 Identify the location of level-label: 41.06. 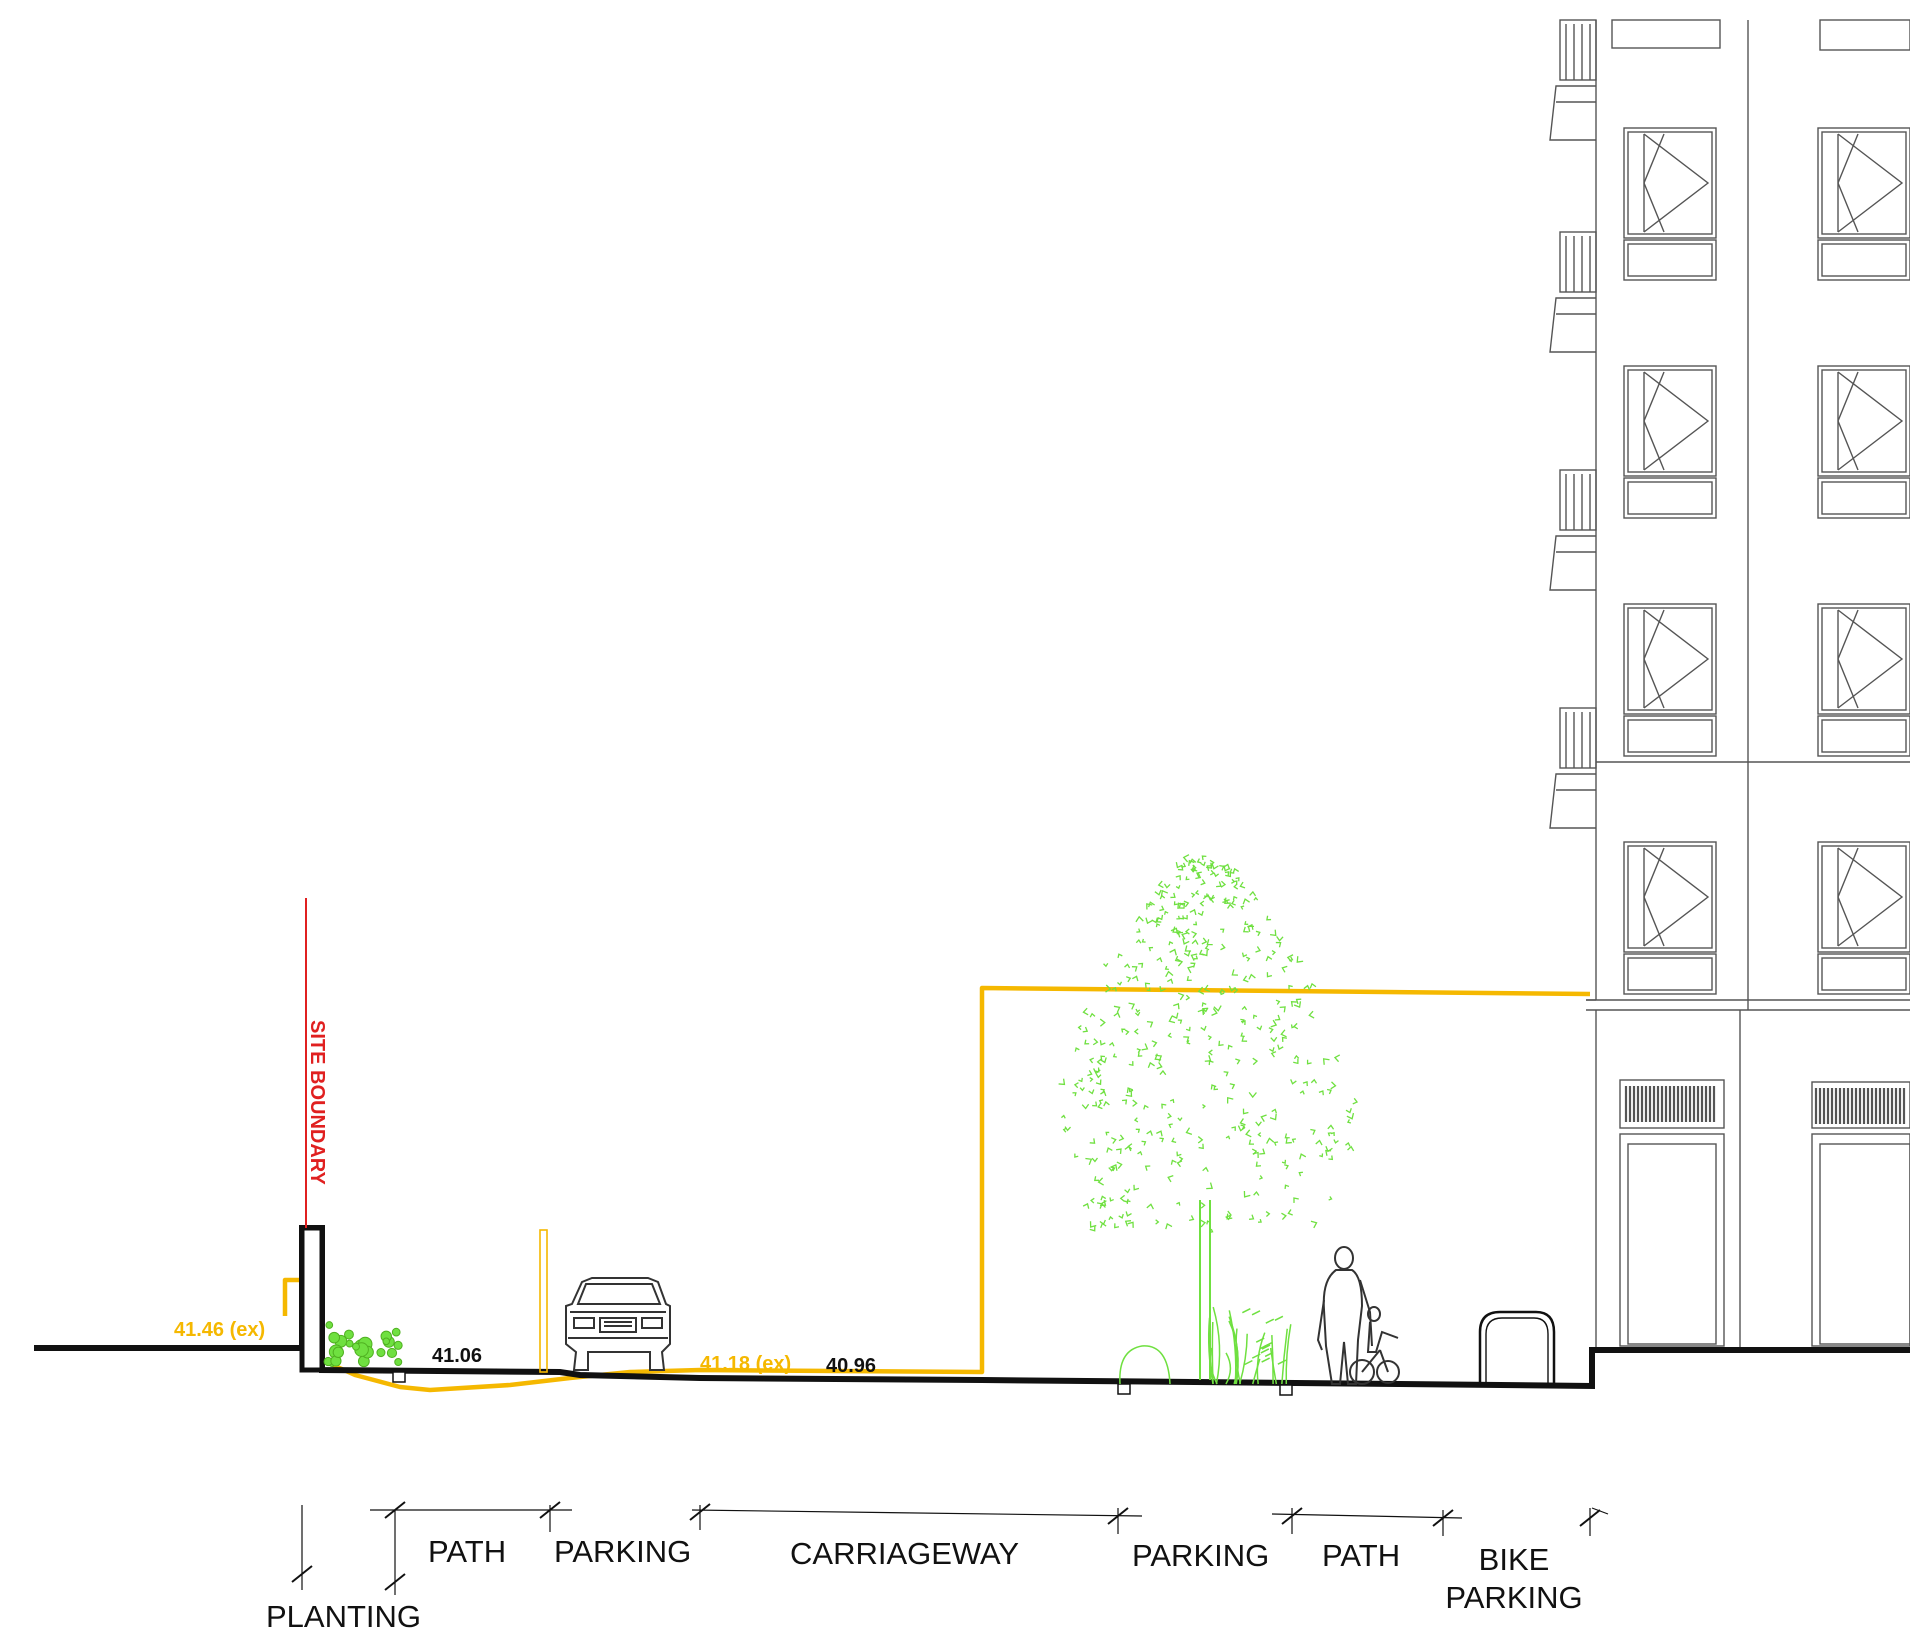
(457, 1356).